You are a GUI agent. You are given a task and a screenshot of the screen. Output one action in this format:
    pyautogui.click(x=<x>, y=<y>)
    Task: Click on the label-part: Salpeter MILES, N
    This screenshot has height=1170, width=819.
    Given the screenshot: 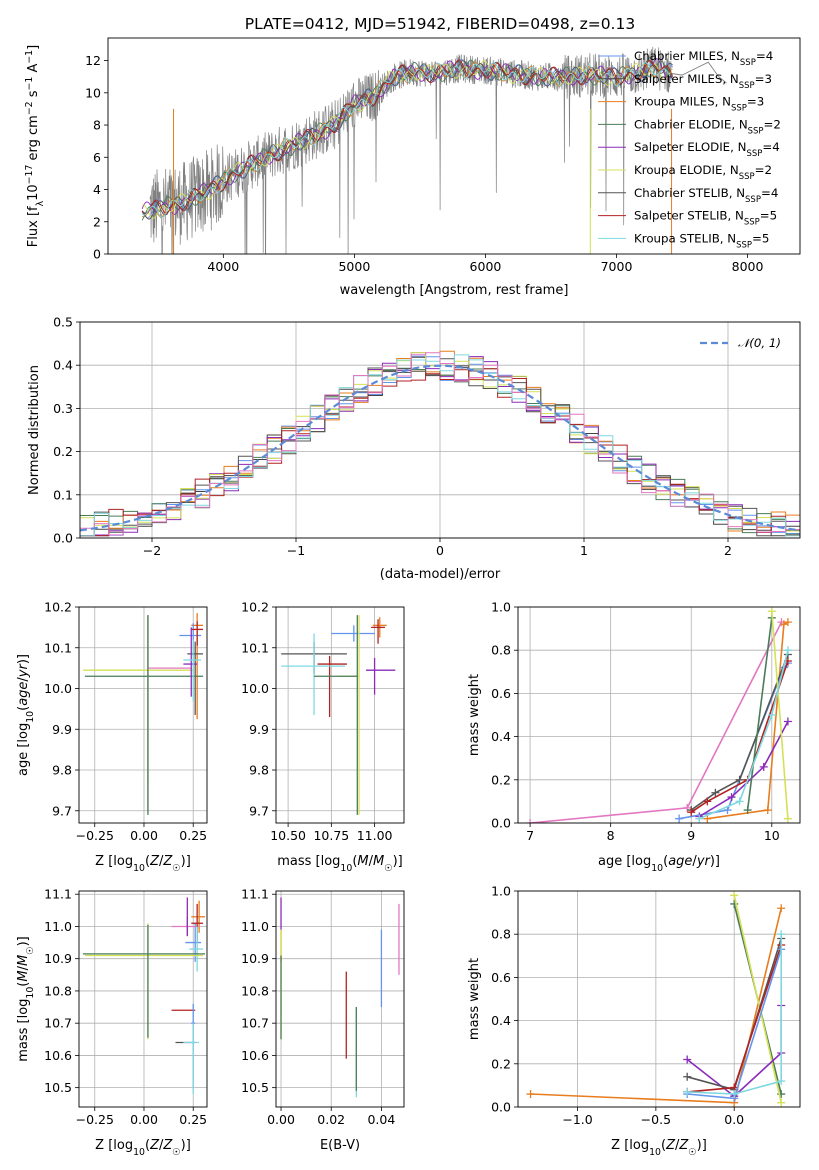 What is the action you would take?
    pyautogui.click(x=686, y=79)
    